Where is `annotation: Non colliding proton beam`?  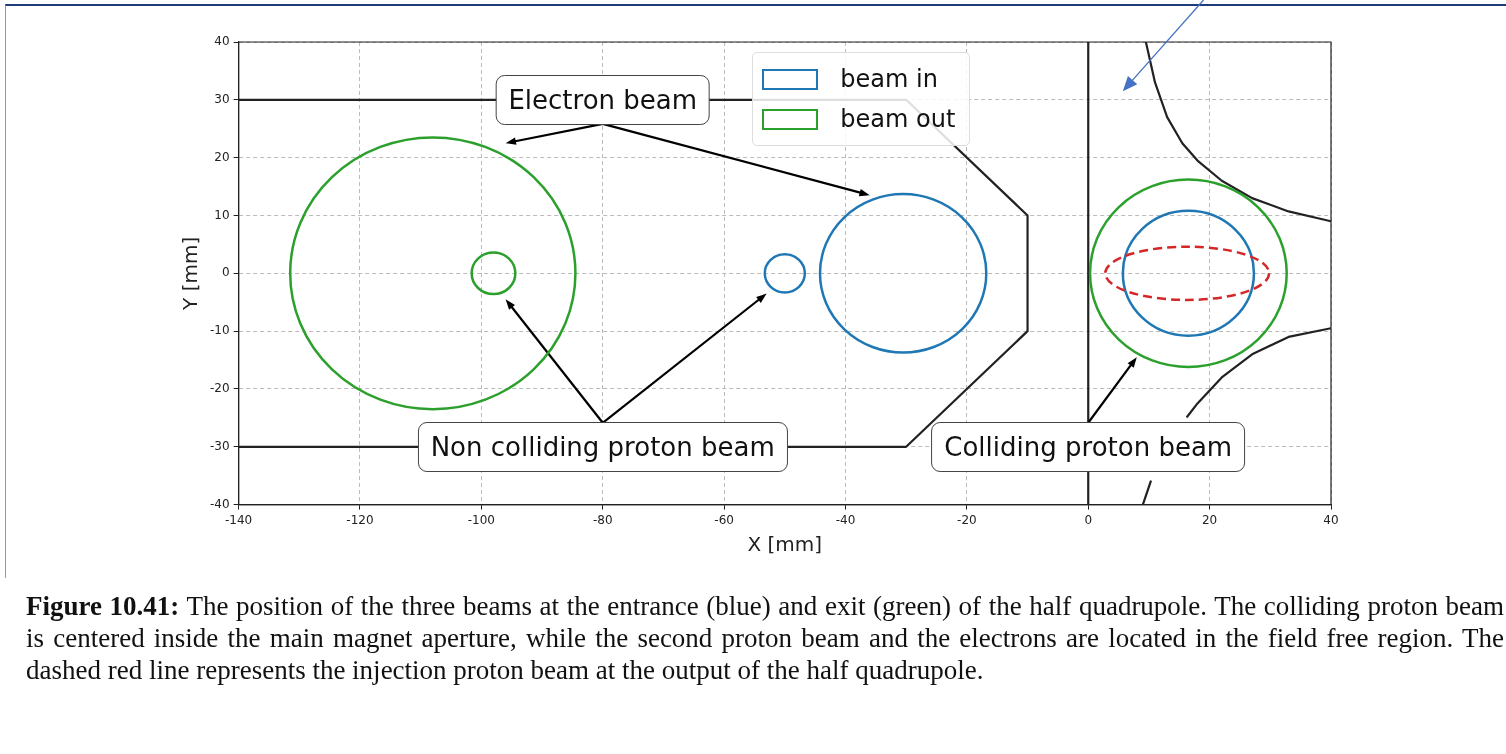 annotation: Non colliding proton beam is located at coordinates (602, 446).